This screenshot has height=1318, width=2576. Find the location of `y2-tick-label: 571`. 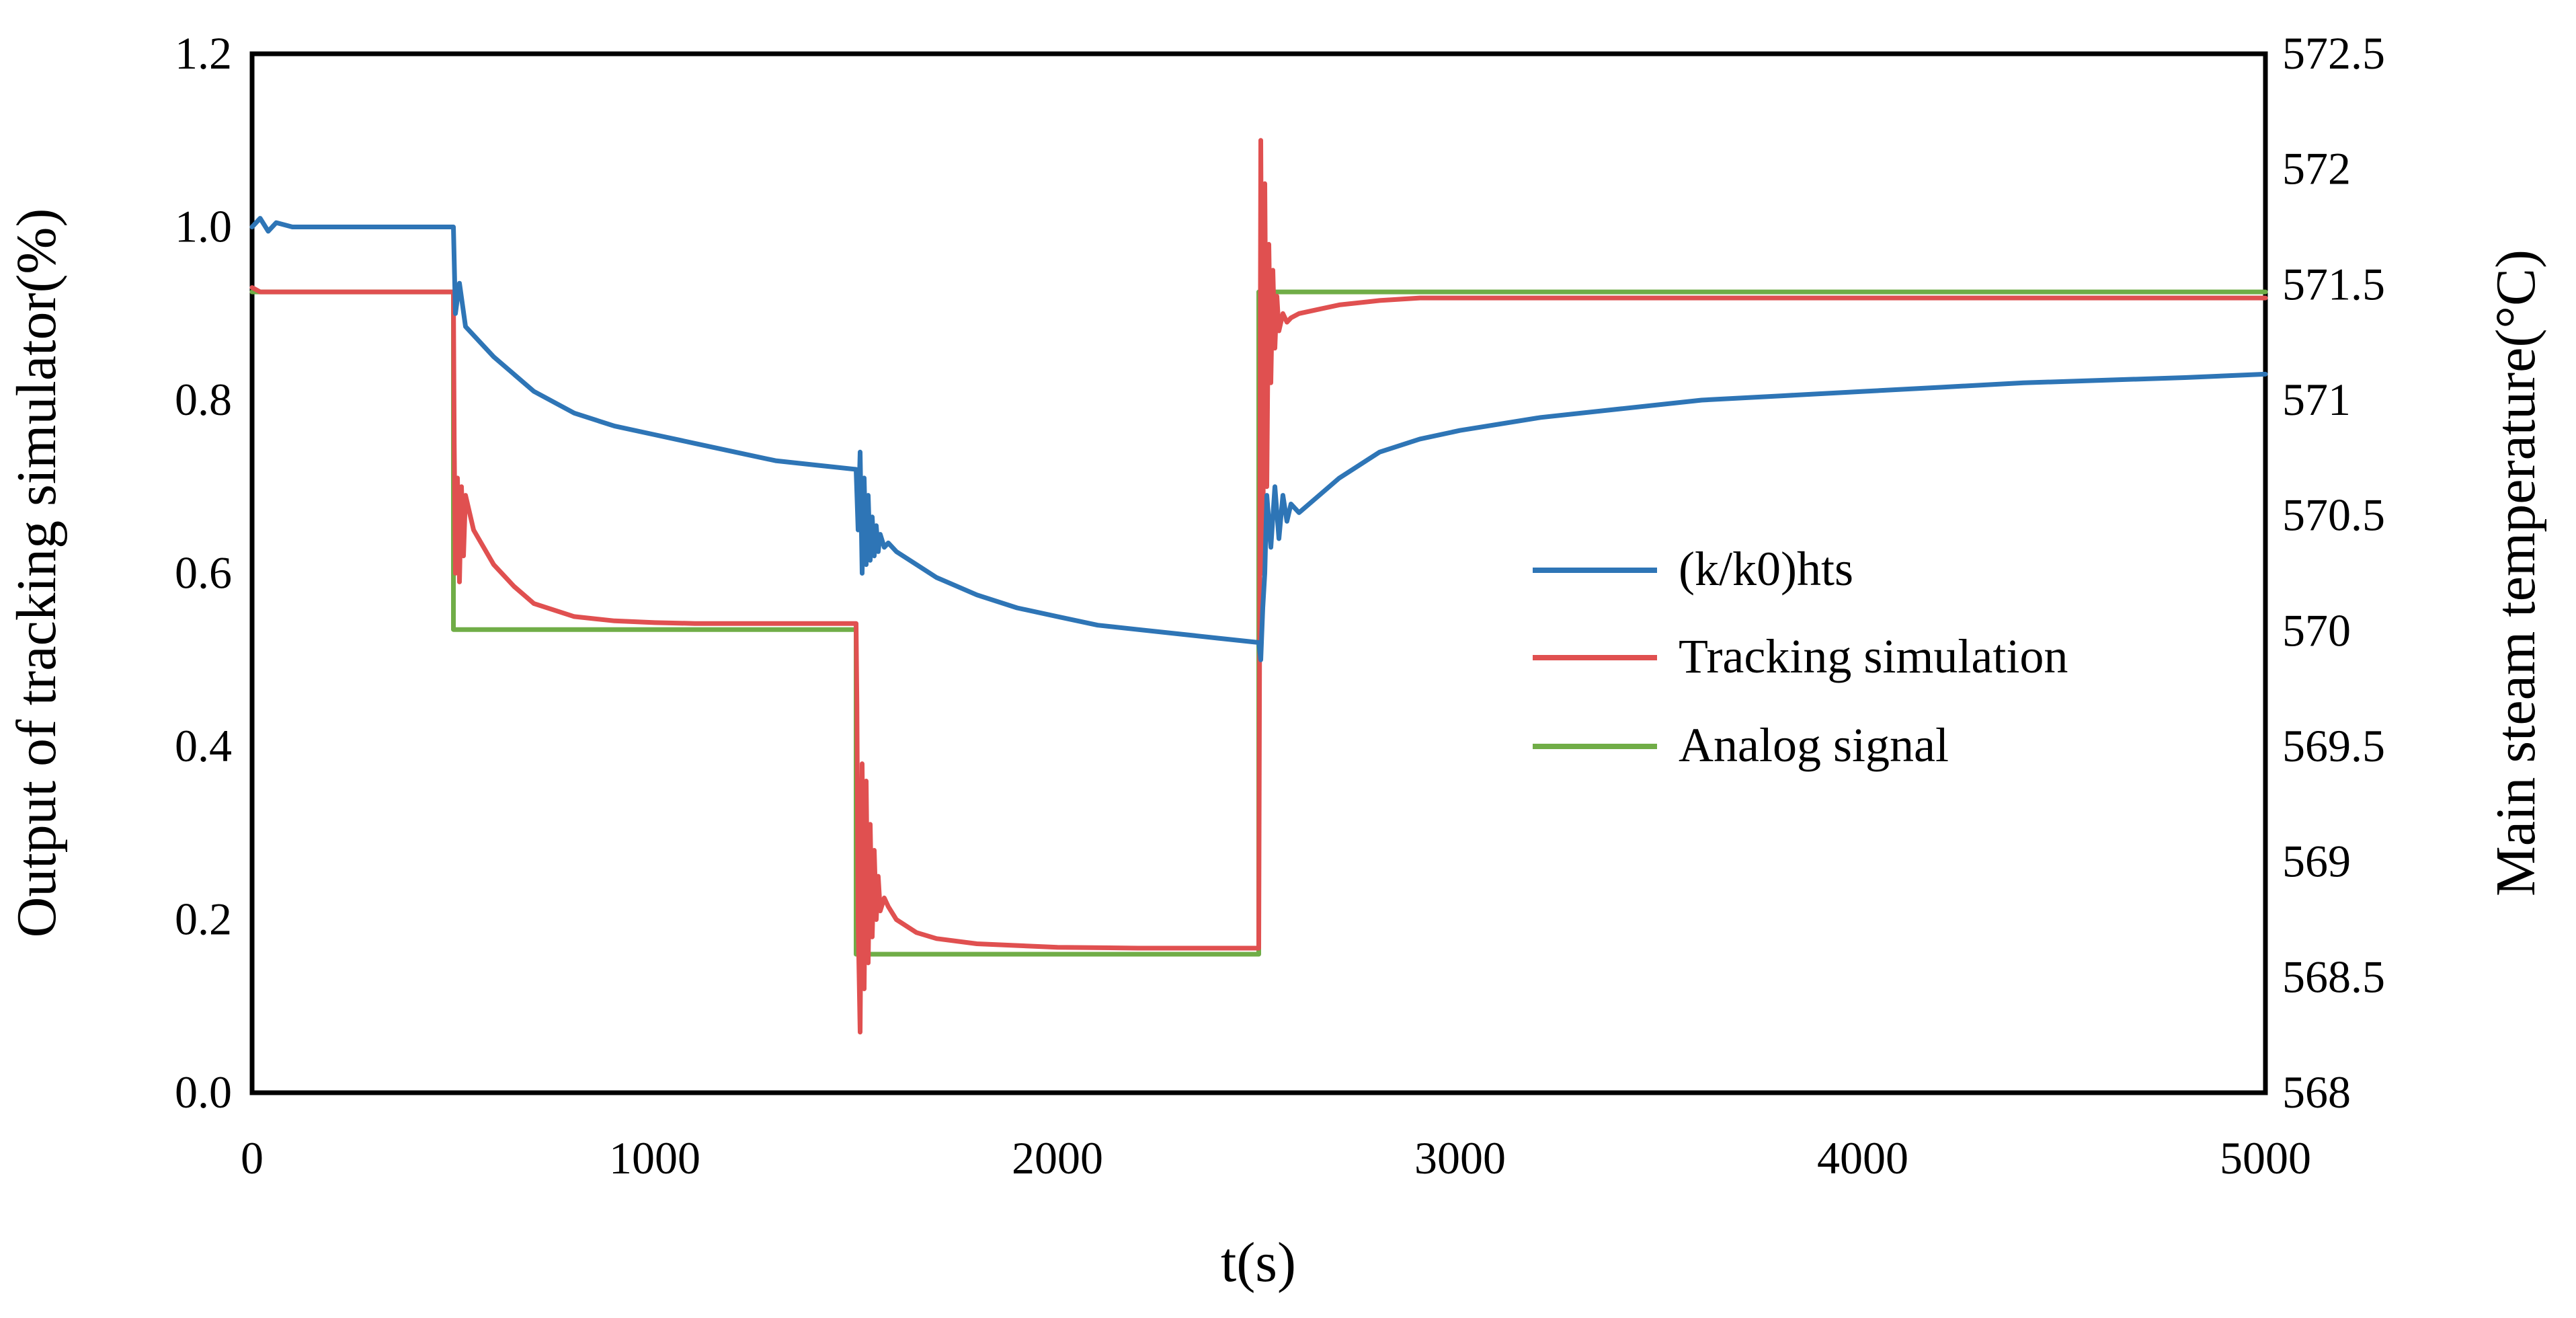

y2-tick-label: 571 is located at coordinates (2316, 399).